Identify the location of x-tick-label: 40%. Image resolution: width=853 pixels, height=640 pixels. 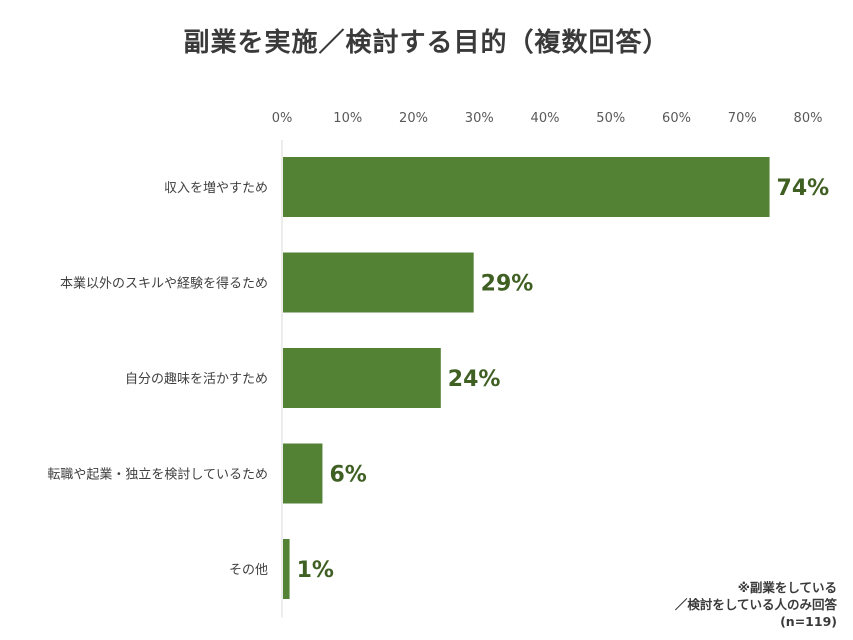
(545, 118).